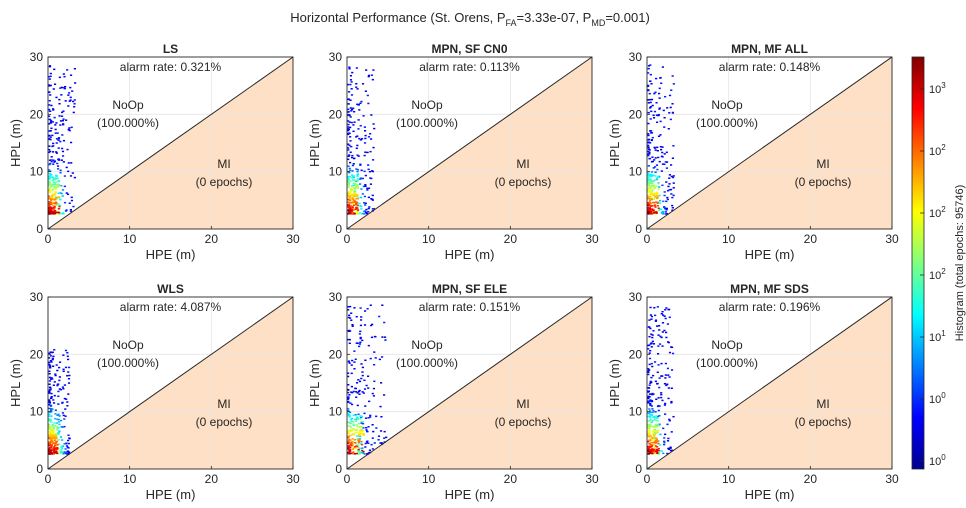 Image resolution: width=966 pixels, height=508 pixels. Describe the element at coordinates (892, 239) in the screenshot. I see `x-tick-label: 30` at that location.